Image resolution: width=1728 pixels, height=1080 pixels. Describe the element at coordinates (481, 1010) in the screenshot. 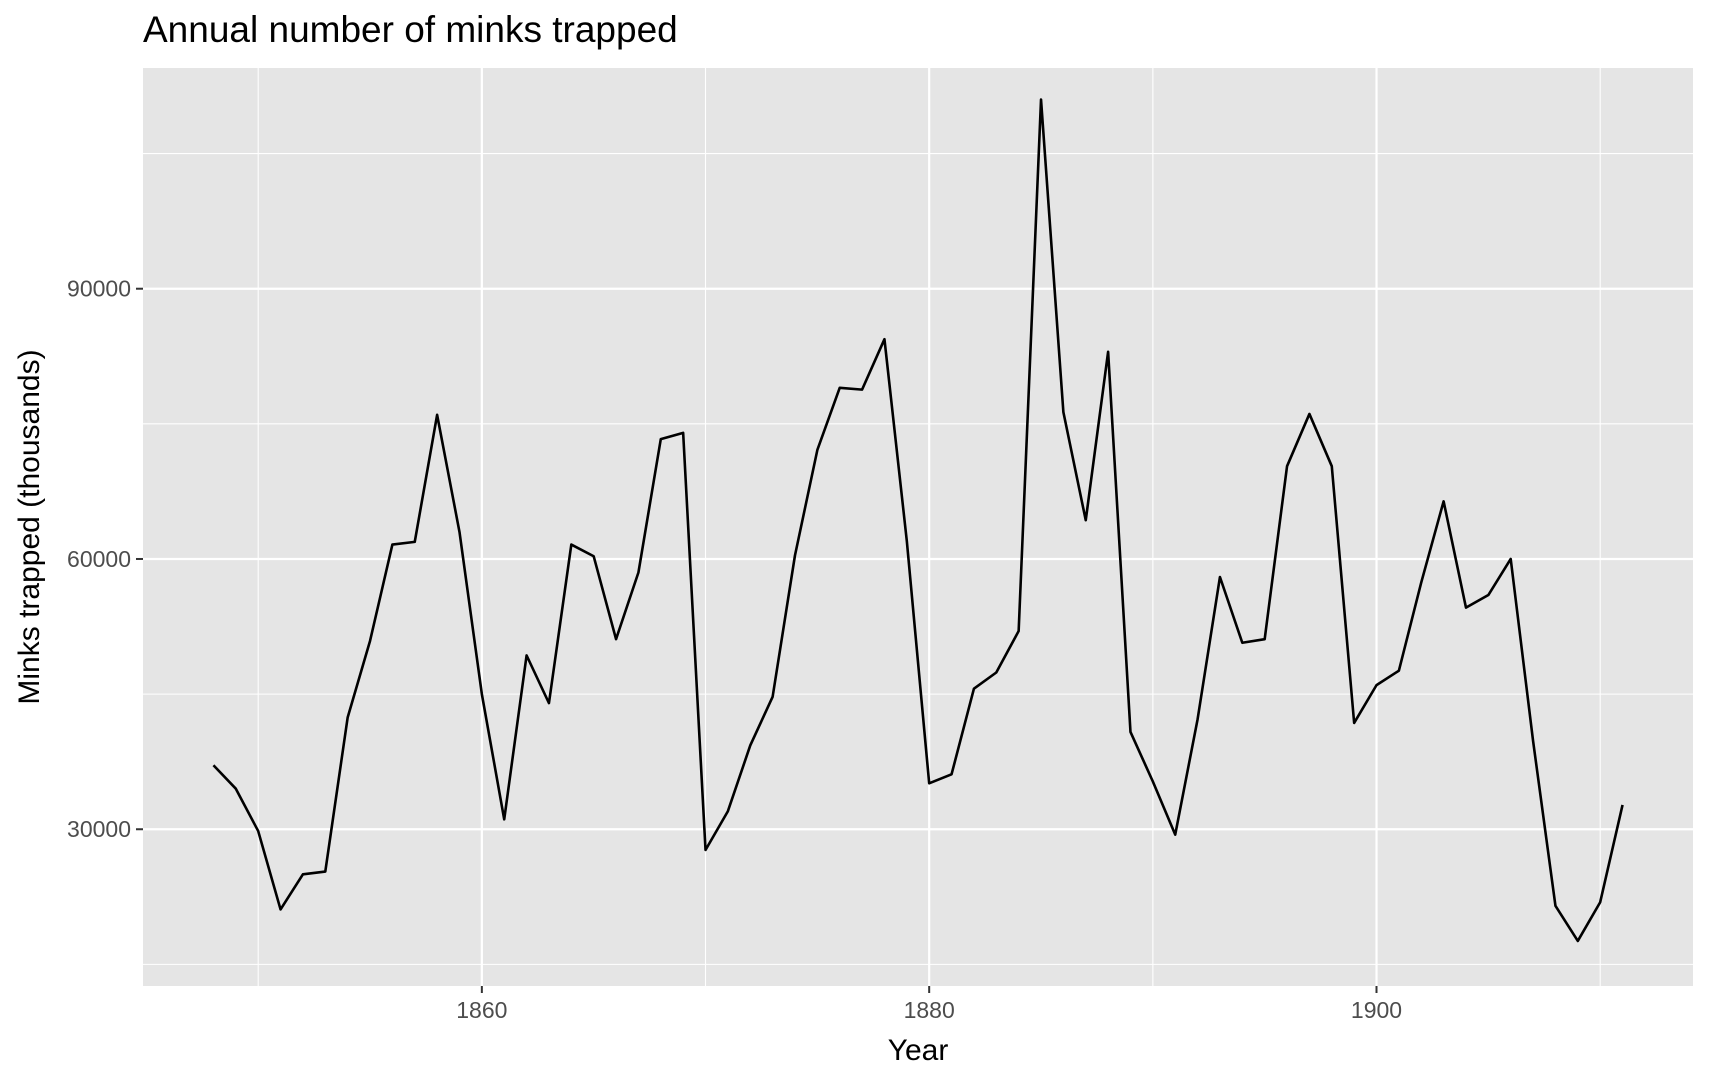

I see `x-tick-label: 1860` at that location.